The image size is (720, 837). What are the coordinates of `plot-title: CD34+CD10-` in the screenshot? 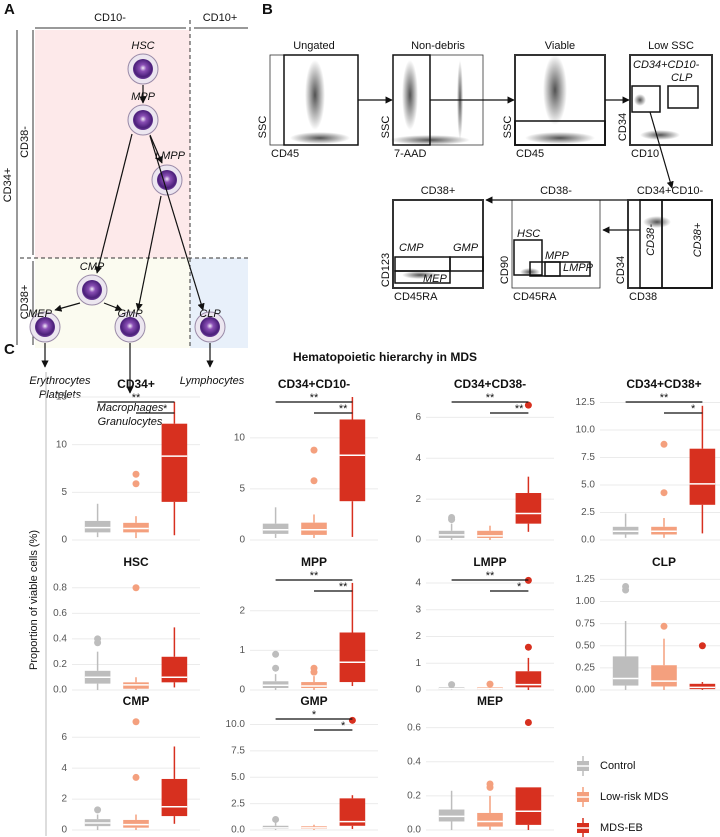 It's located at (670, 191).